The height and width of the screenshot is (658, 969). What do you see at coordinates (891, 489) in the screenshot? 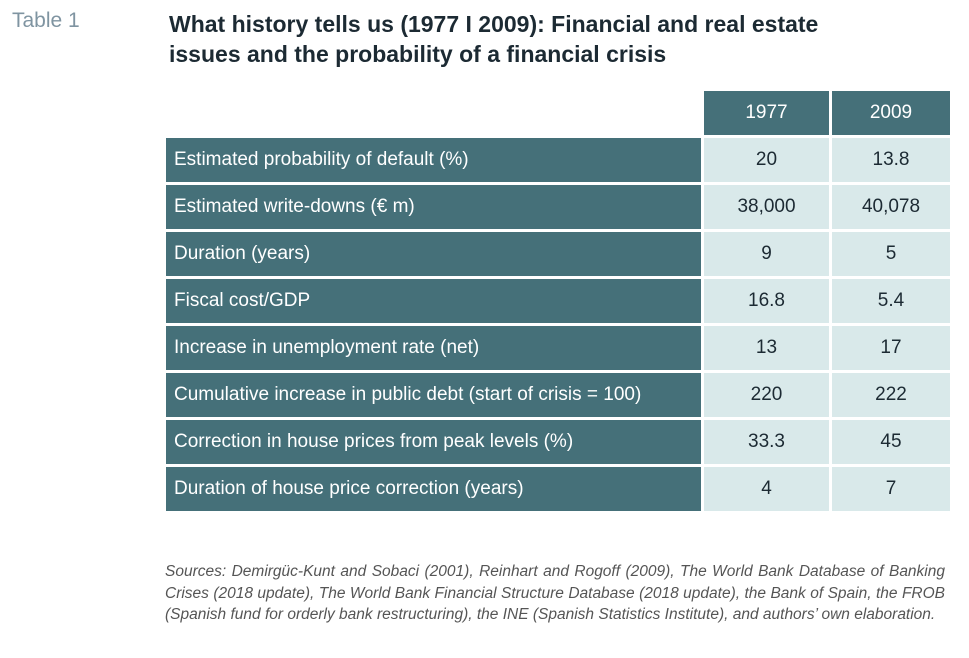
I see `cell-2009: 7` at bounding box center [891, 489].